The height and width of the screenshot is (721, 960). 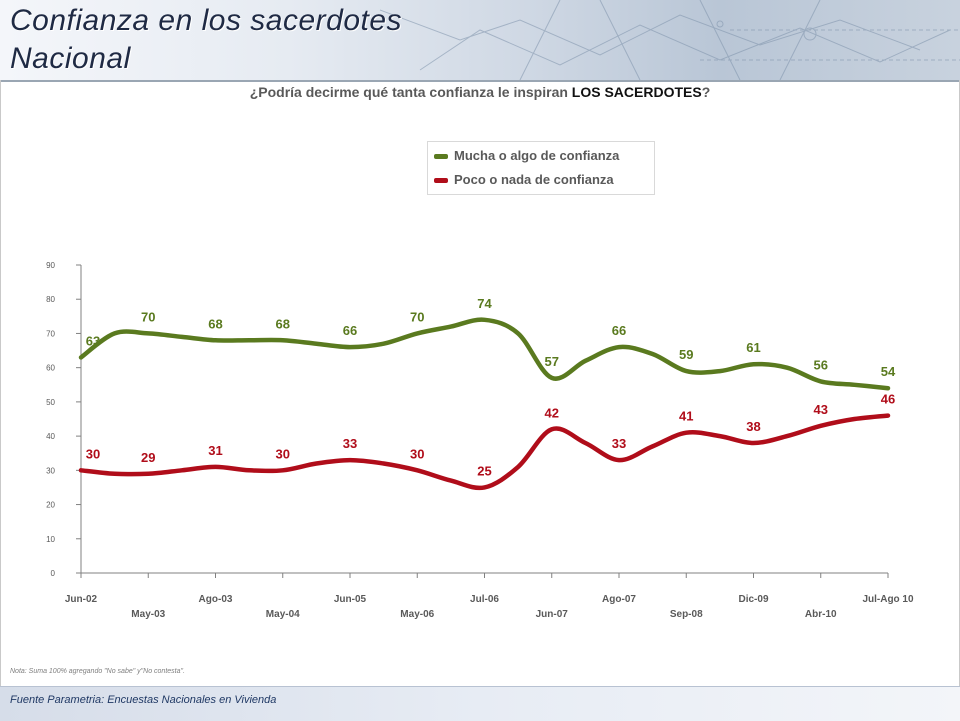 What do you see at coordinates (216, 599) in the screenshot?
I see `x-tick-label: Ago-03` at bounding box center [216, 599].